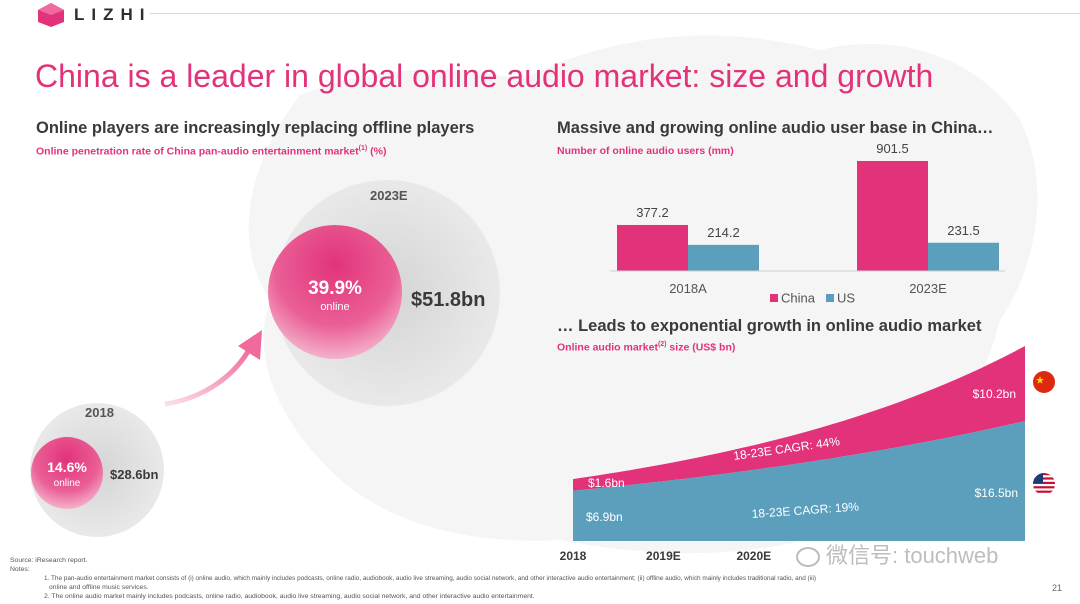 This screenshot has width=1080, height=604. What do you see at coordinates (113, 14) in the screenshot?
I see `brand-name: LIZHI` at bounding box center [113, 14].